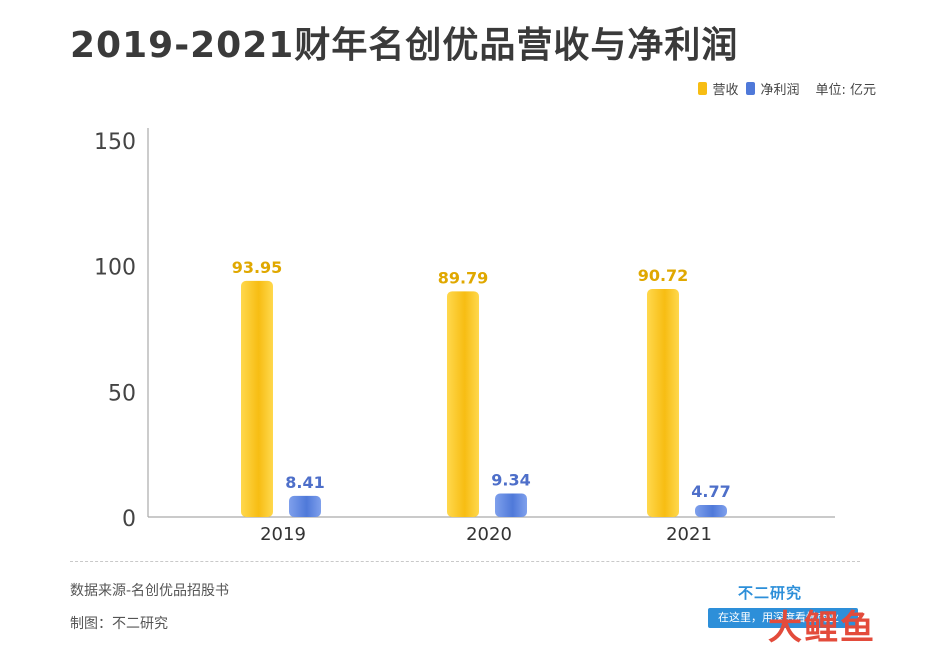  What do you see at coordinates (129, 519) in the screenshot?
I see `y-tick-label-0: 0` at bounding box center [129, 519].